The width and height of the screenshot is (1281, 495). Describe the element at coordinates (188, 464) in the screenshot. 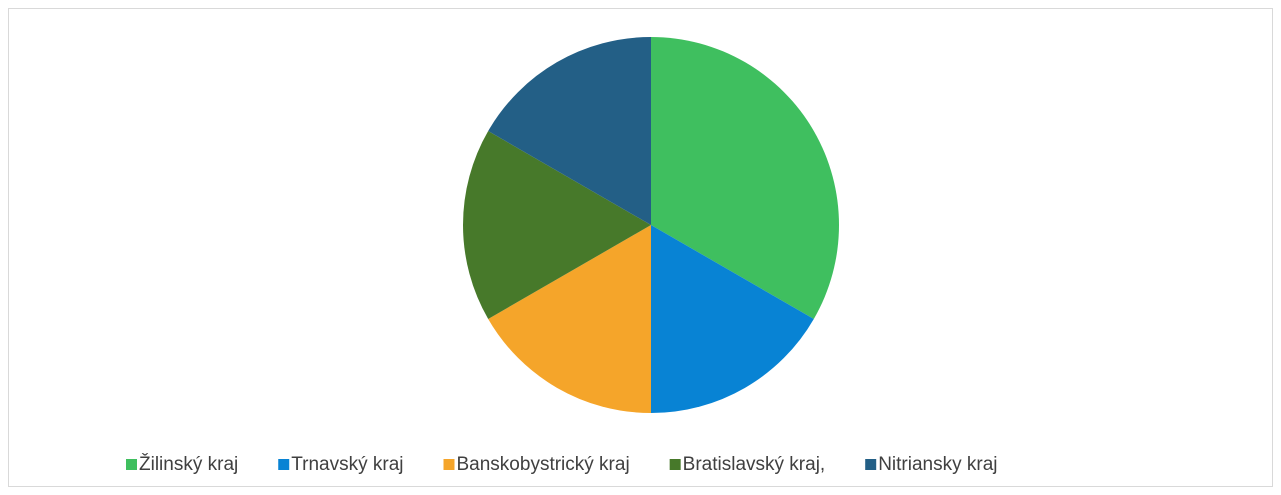

I see `legend-label: Žilinský kraj` at that location.